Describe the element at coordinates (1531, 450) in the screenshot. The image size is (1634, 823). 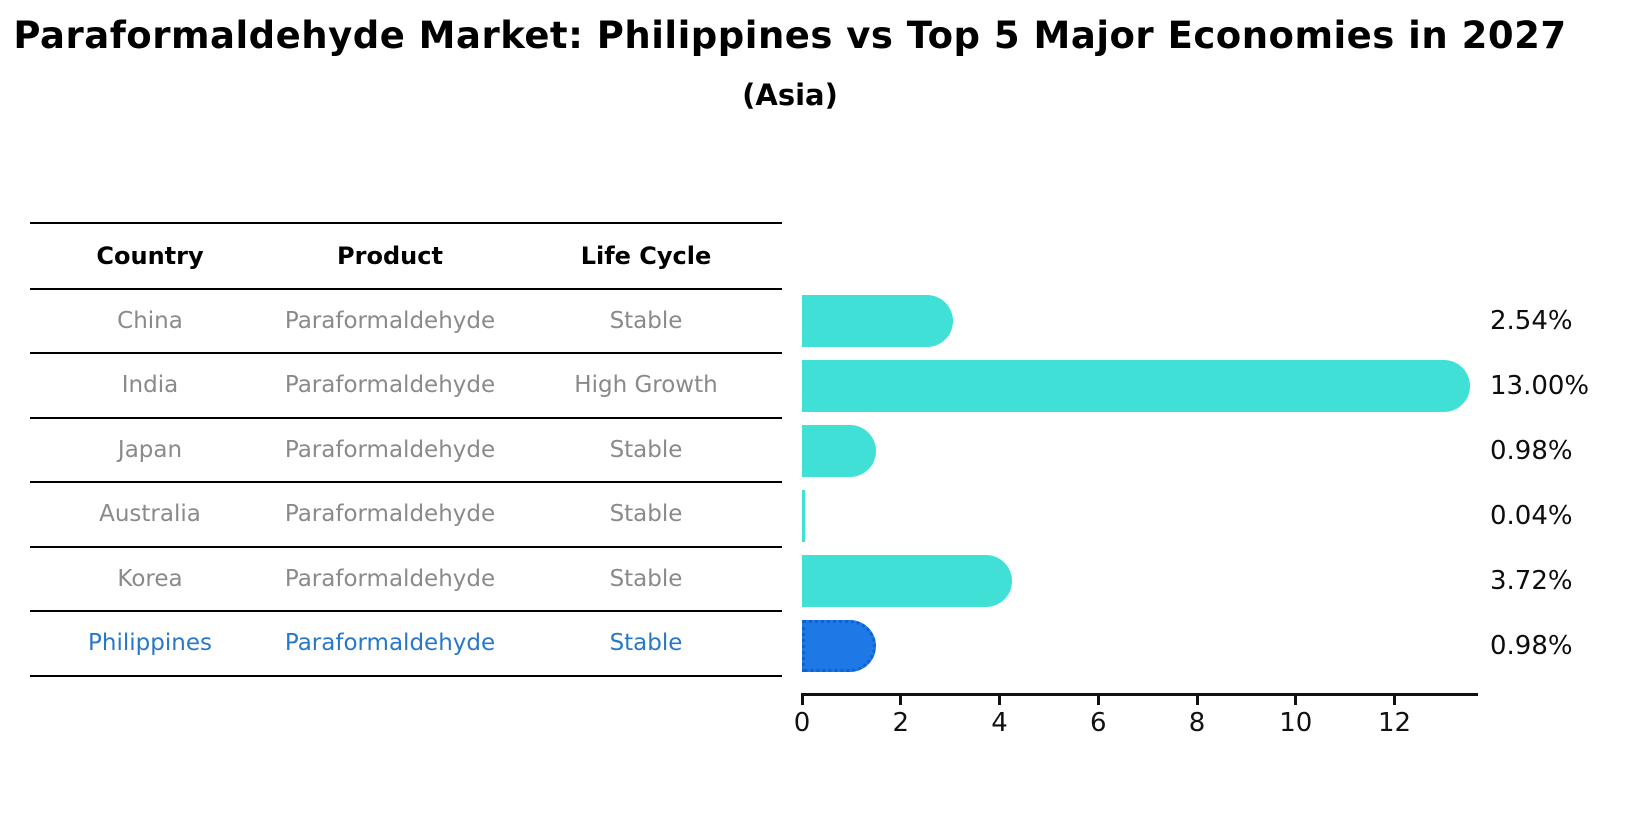
I see `value-label-japan: 0.98%` at that location.